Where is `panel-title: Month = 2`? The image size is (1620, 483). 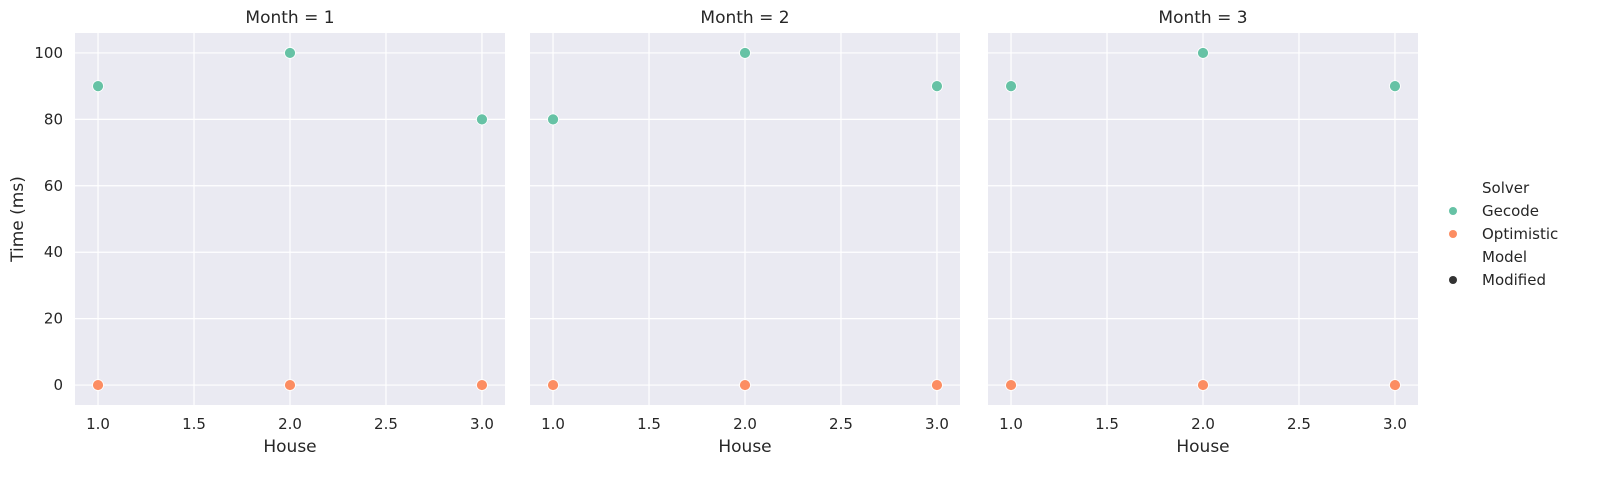
panel-title: Month = 2 is located at coordinates (744, 18).